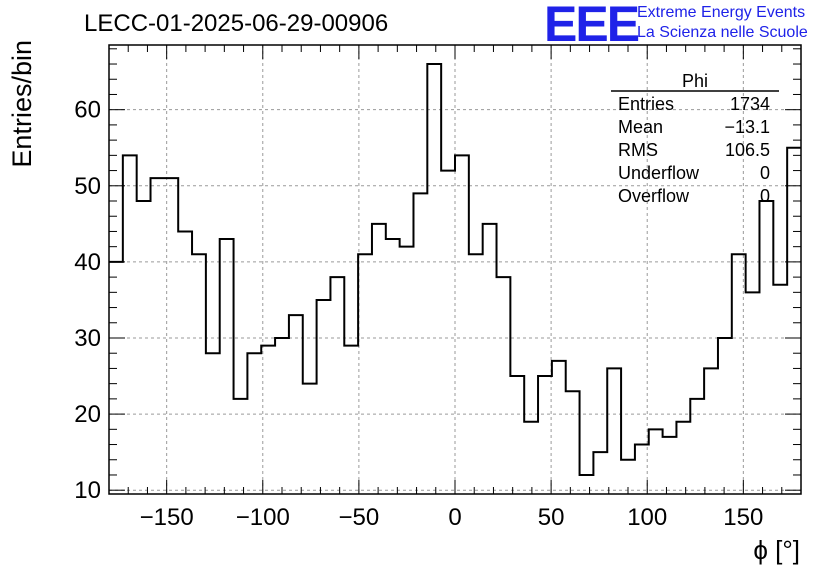  I want to click on stats-row-label: RMS, so click(638, 150).